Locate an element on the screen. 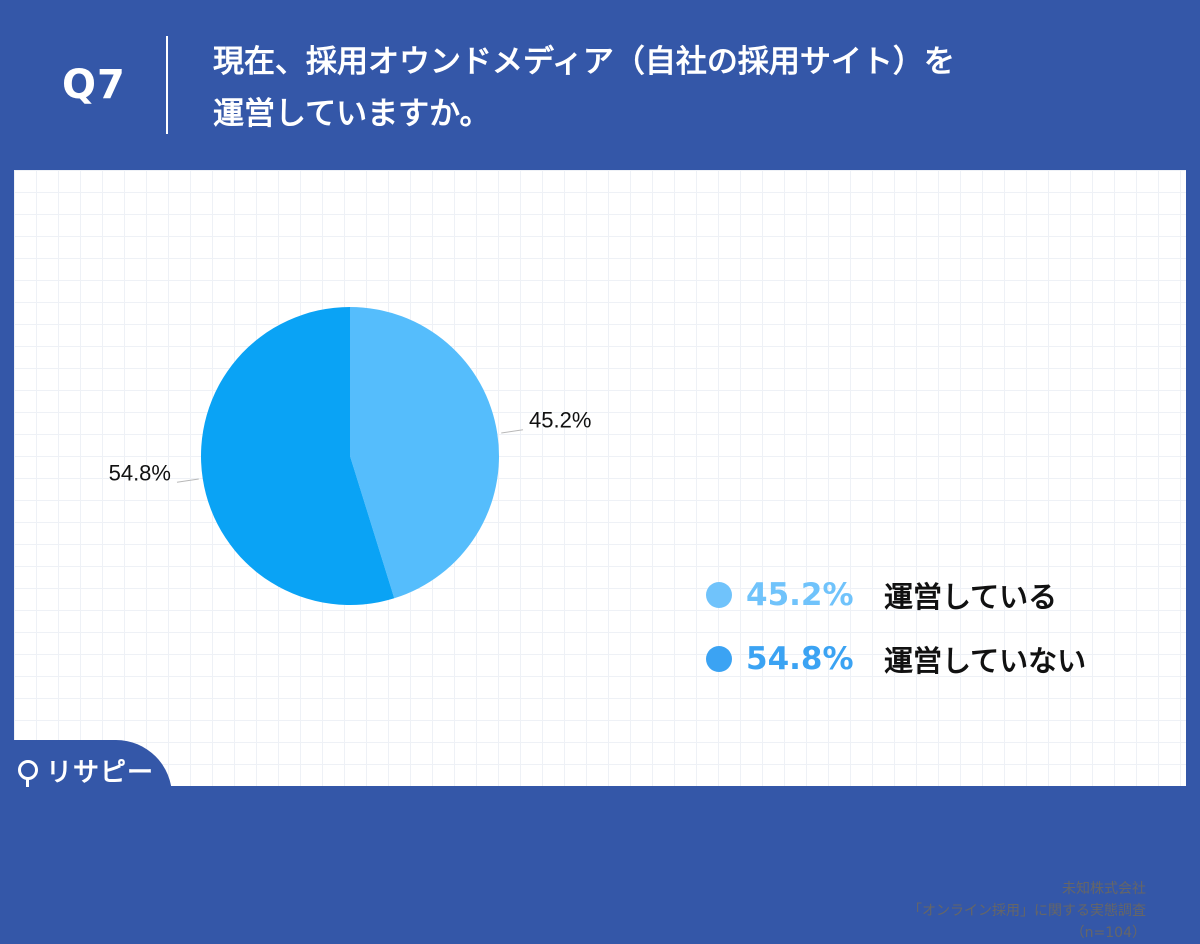 The width and height of the screenshot is (1200, 944). pie-chart: 45.2% 54.8% is located at coordinates (350, 456).